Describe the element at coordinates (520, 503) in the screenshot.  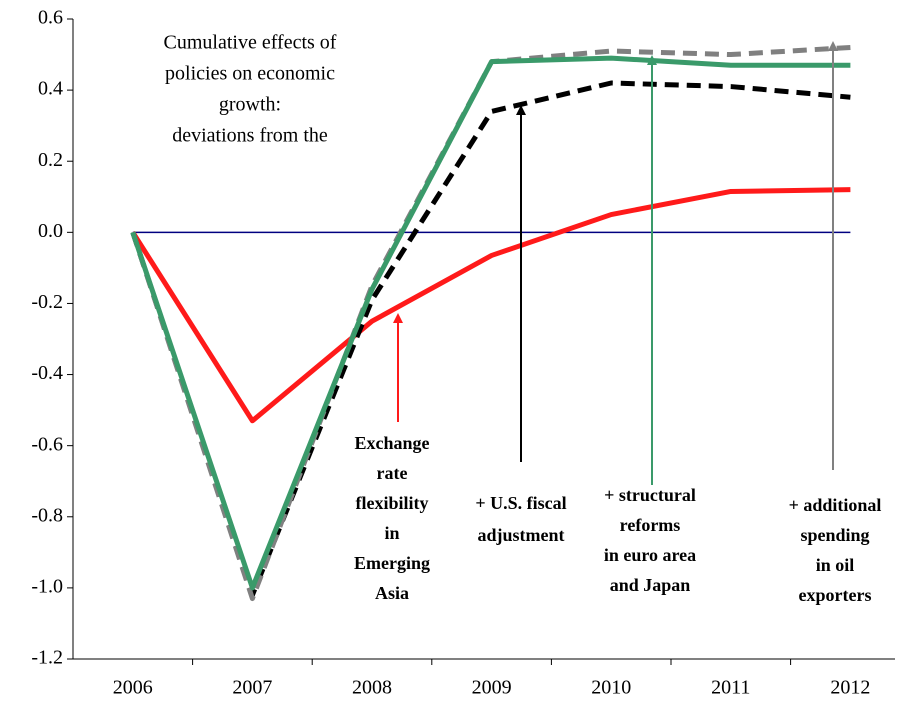
I see `annotation-text: + U.S. fiscal` at that location.